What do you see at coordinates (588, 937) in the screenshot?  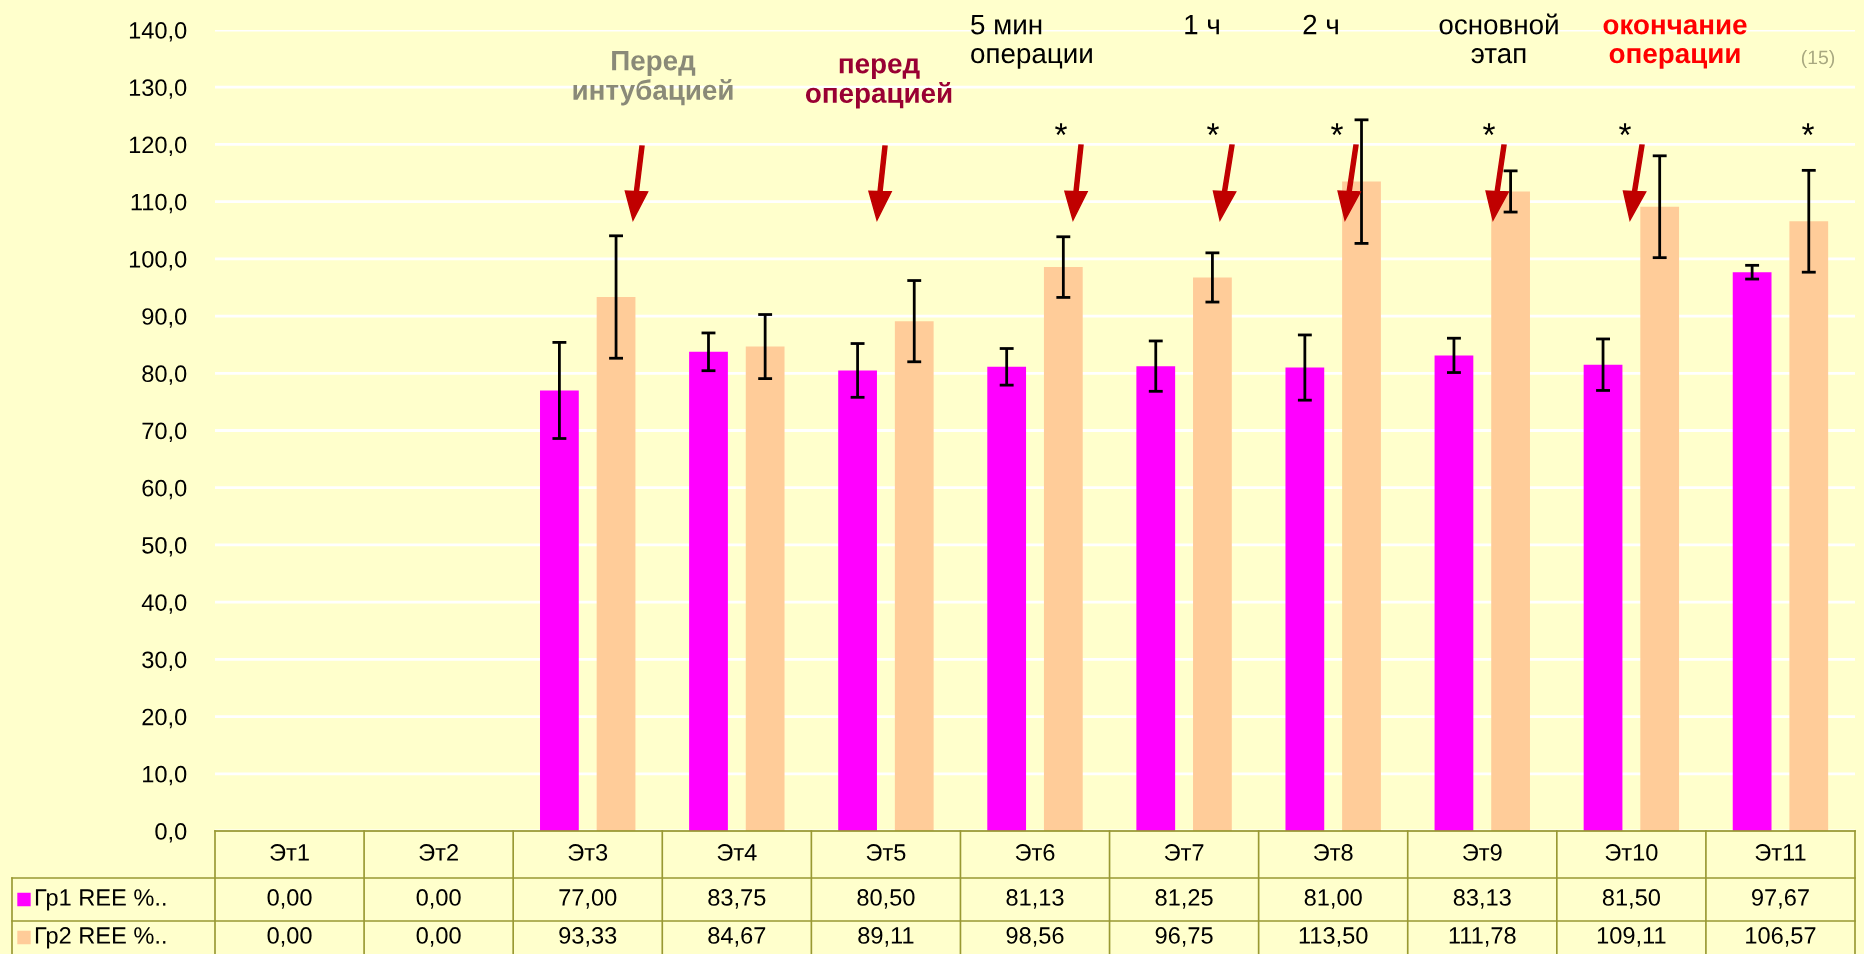 I see `data-label: 93,33` at bounding box center [588, 937].